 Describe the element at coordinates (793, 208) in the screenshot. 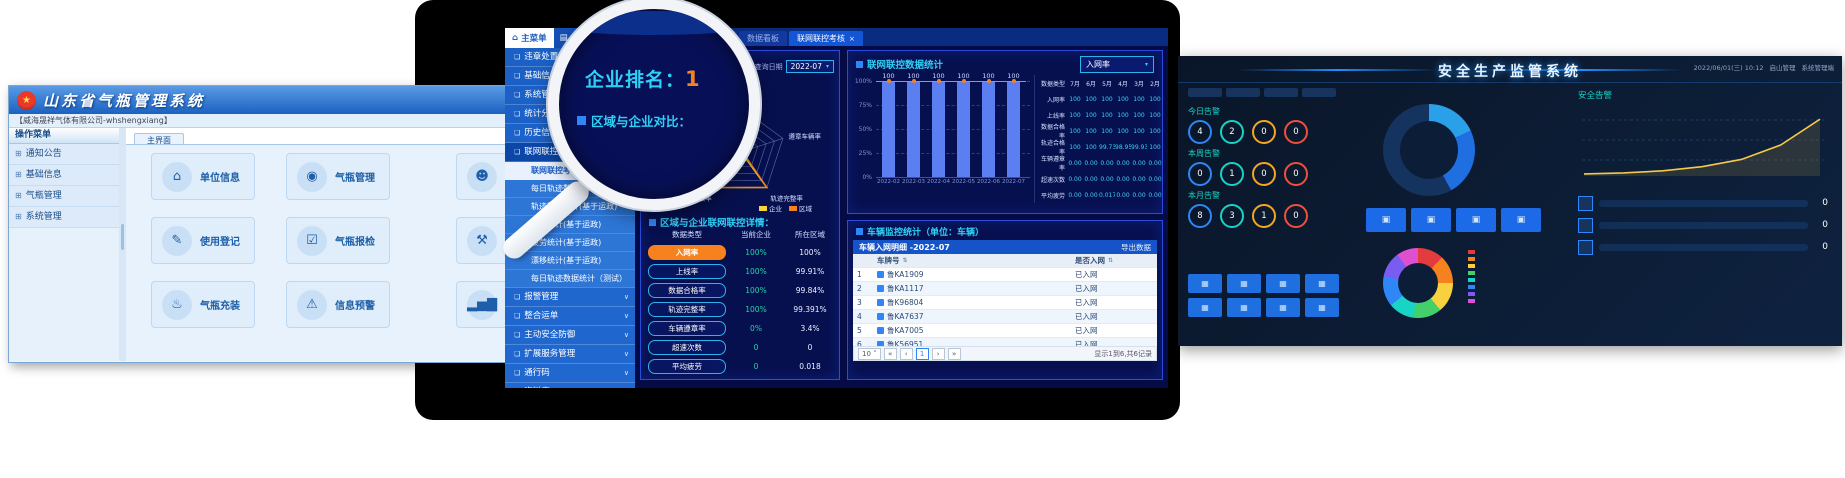

I see `legend-swatch` at that location.